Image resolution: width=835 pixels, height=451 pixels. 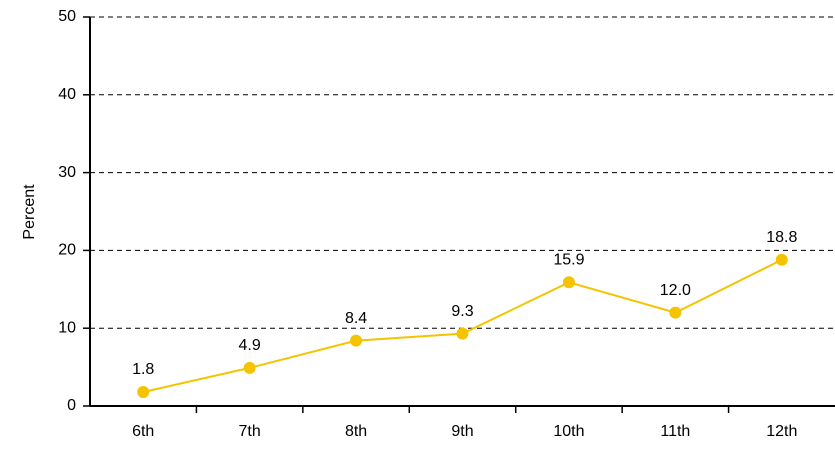 What do you see at coordinates (29, 212) in the screenshot?
I see `y-axis-label: Percent` at bounding box center [29, 212].